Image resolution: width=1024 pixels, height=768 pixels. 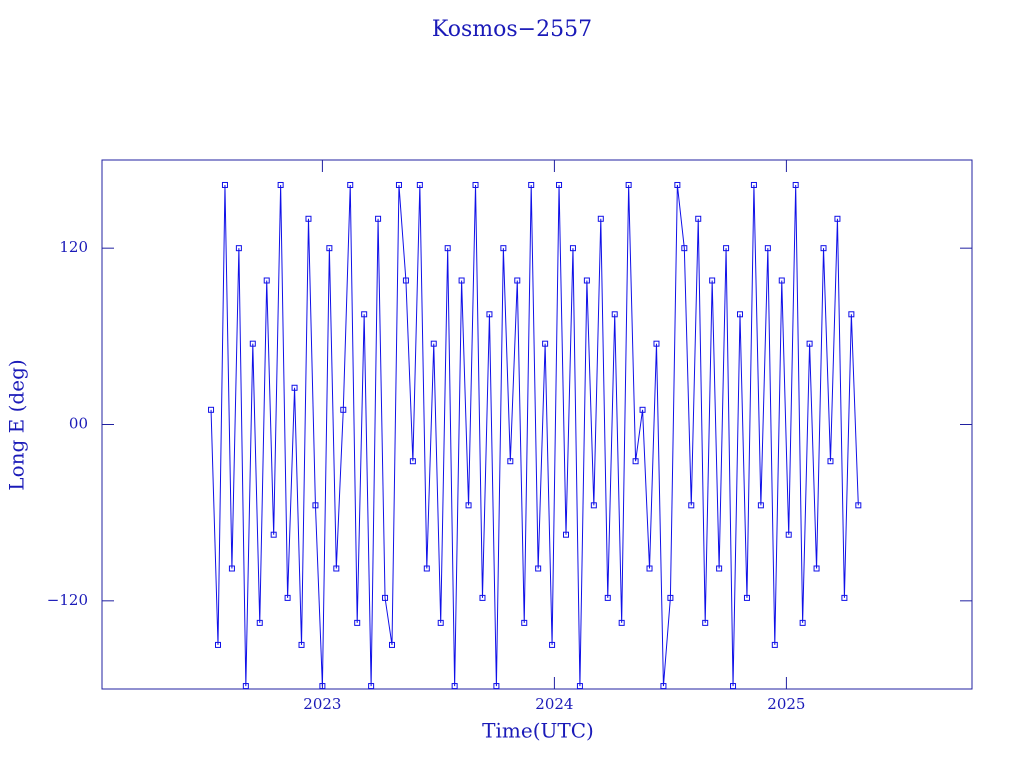 I want to click on x-tick-label: 2024, so click(x=554, y=704).